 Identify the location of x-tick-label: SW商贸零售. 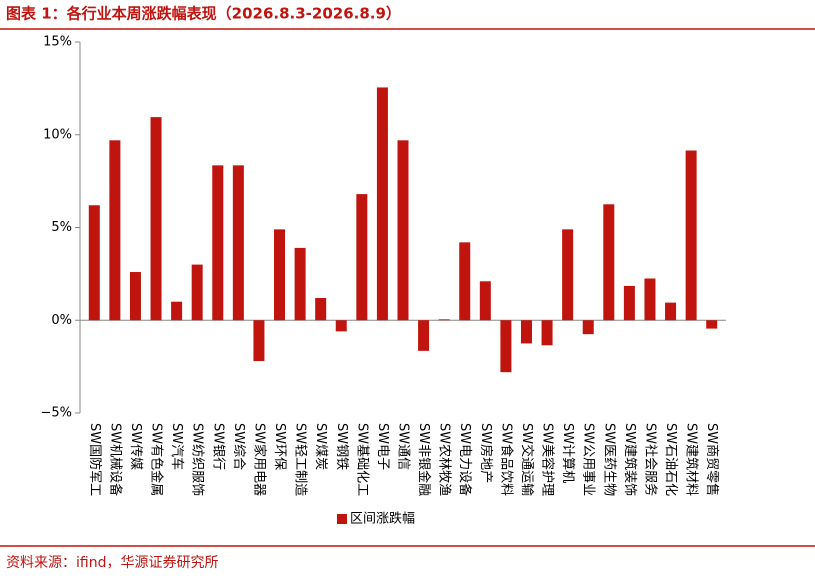
(712, 459).